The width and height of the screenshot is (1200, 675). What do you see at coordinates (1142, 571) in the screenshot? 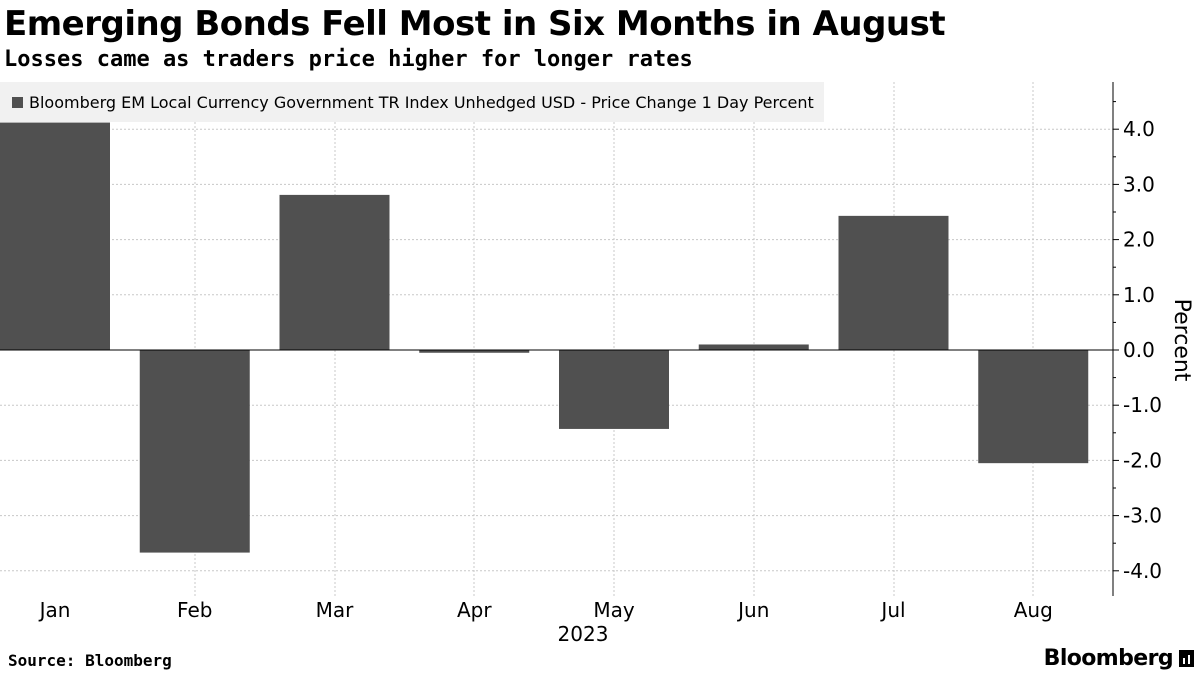
I see `y-tick-label: -4.0` at bounding box center [1142, 571].